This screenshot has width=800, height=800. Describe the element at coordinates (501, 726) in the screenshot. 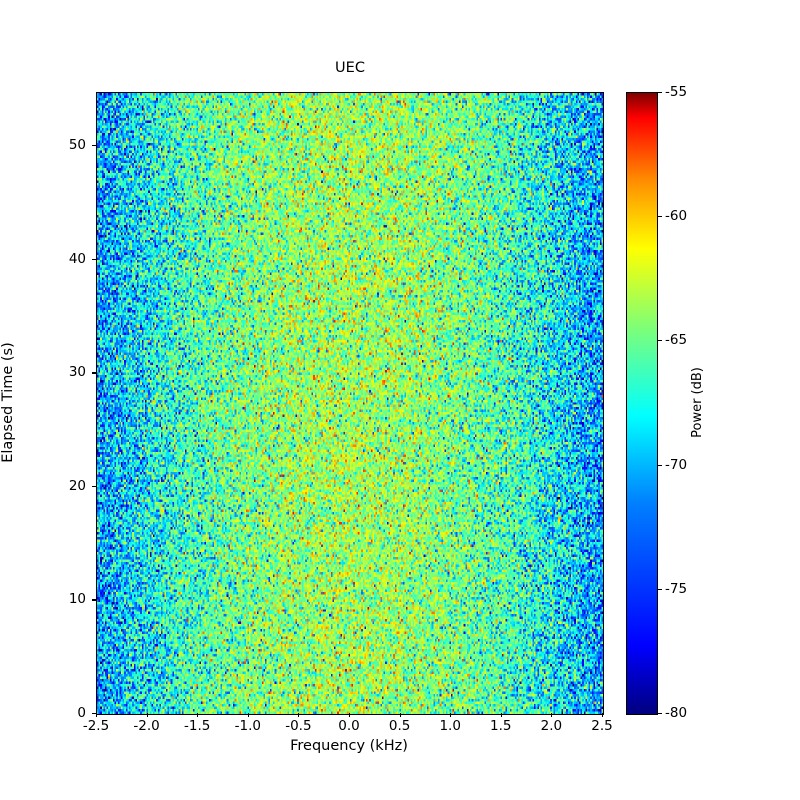

I see `x-tick-label: 1.5` at that location.